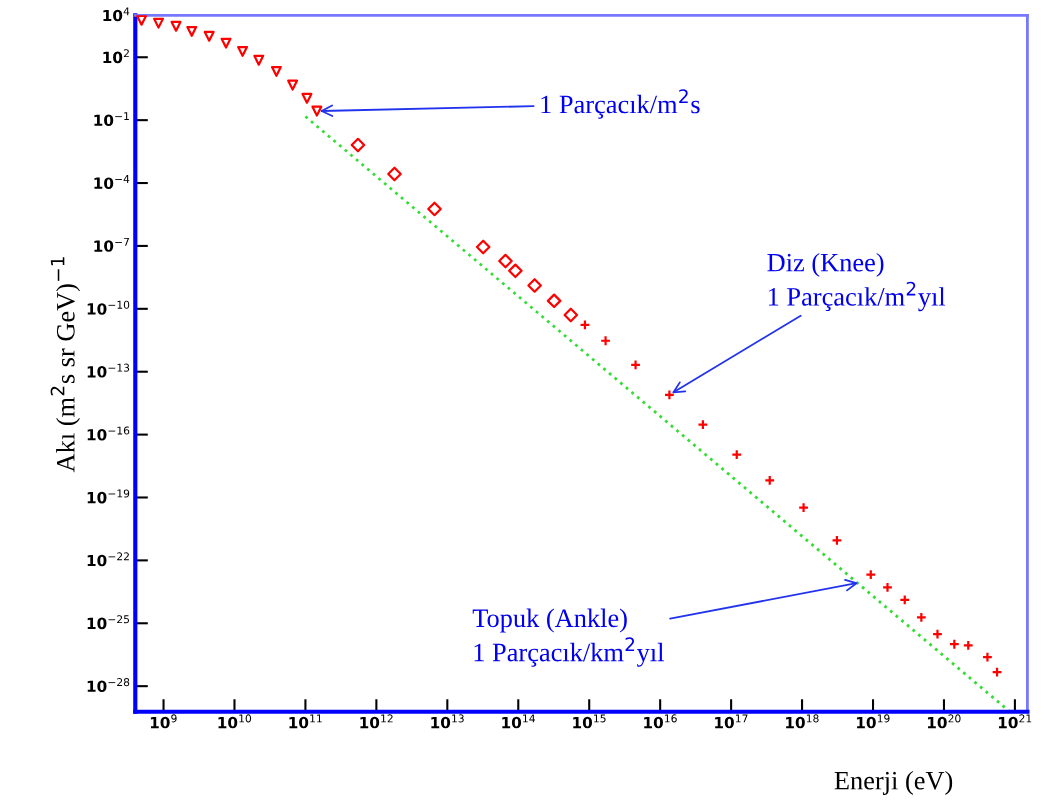 Image resolution: width=1057 pixels, height=807 pixels. I want to click on x-tick-label: 10$^{19}$, so click(873, 721).